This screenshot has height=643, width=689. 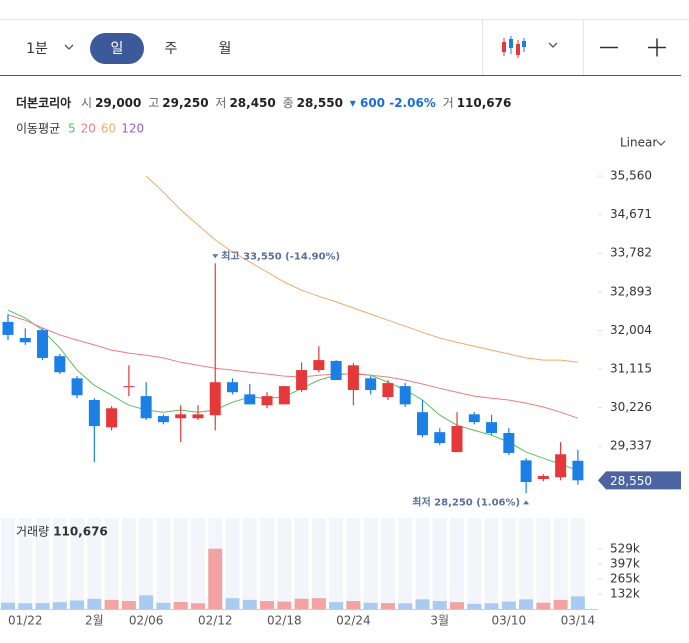 What do you see at coordinates (509, 621) in the screenshot?
I see `x-tick-label: 03/10` at bounding box center [509, 621].